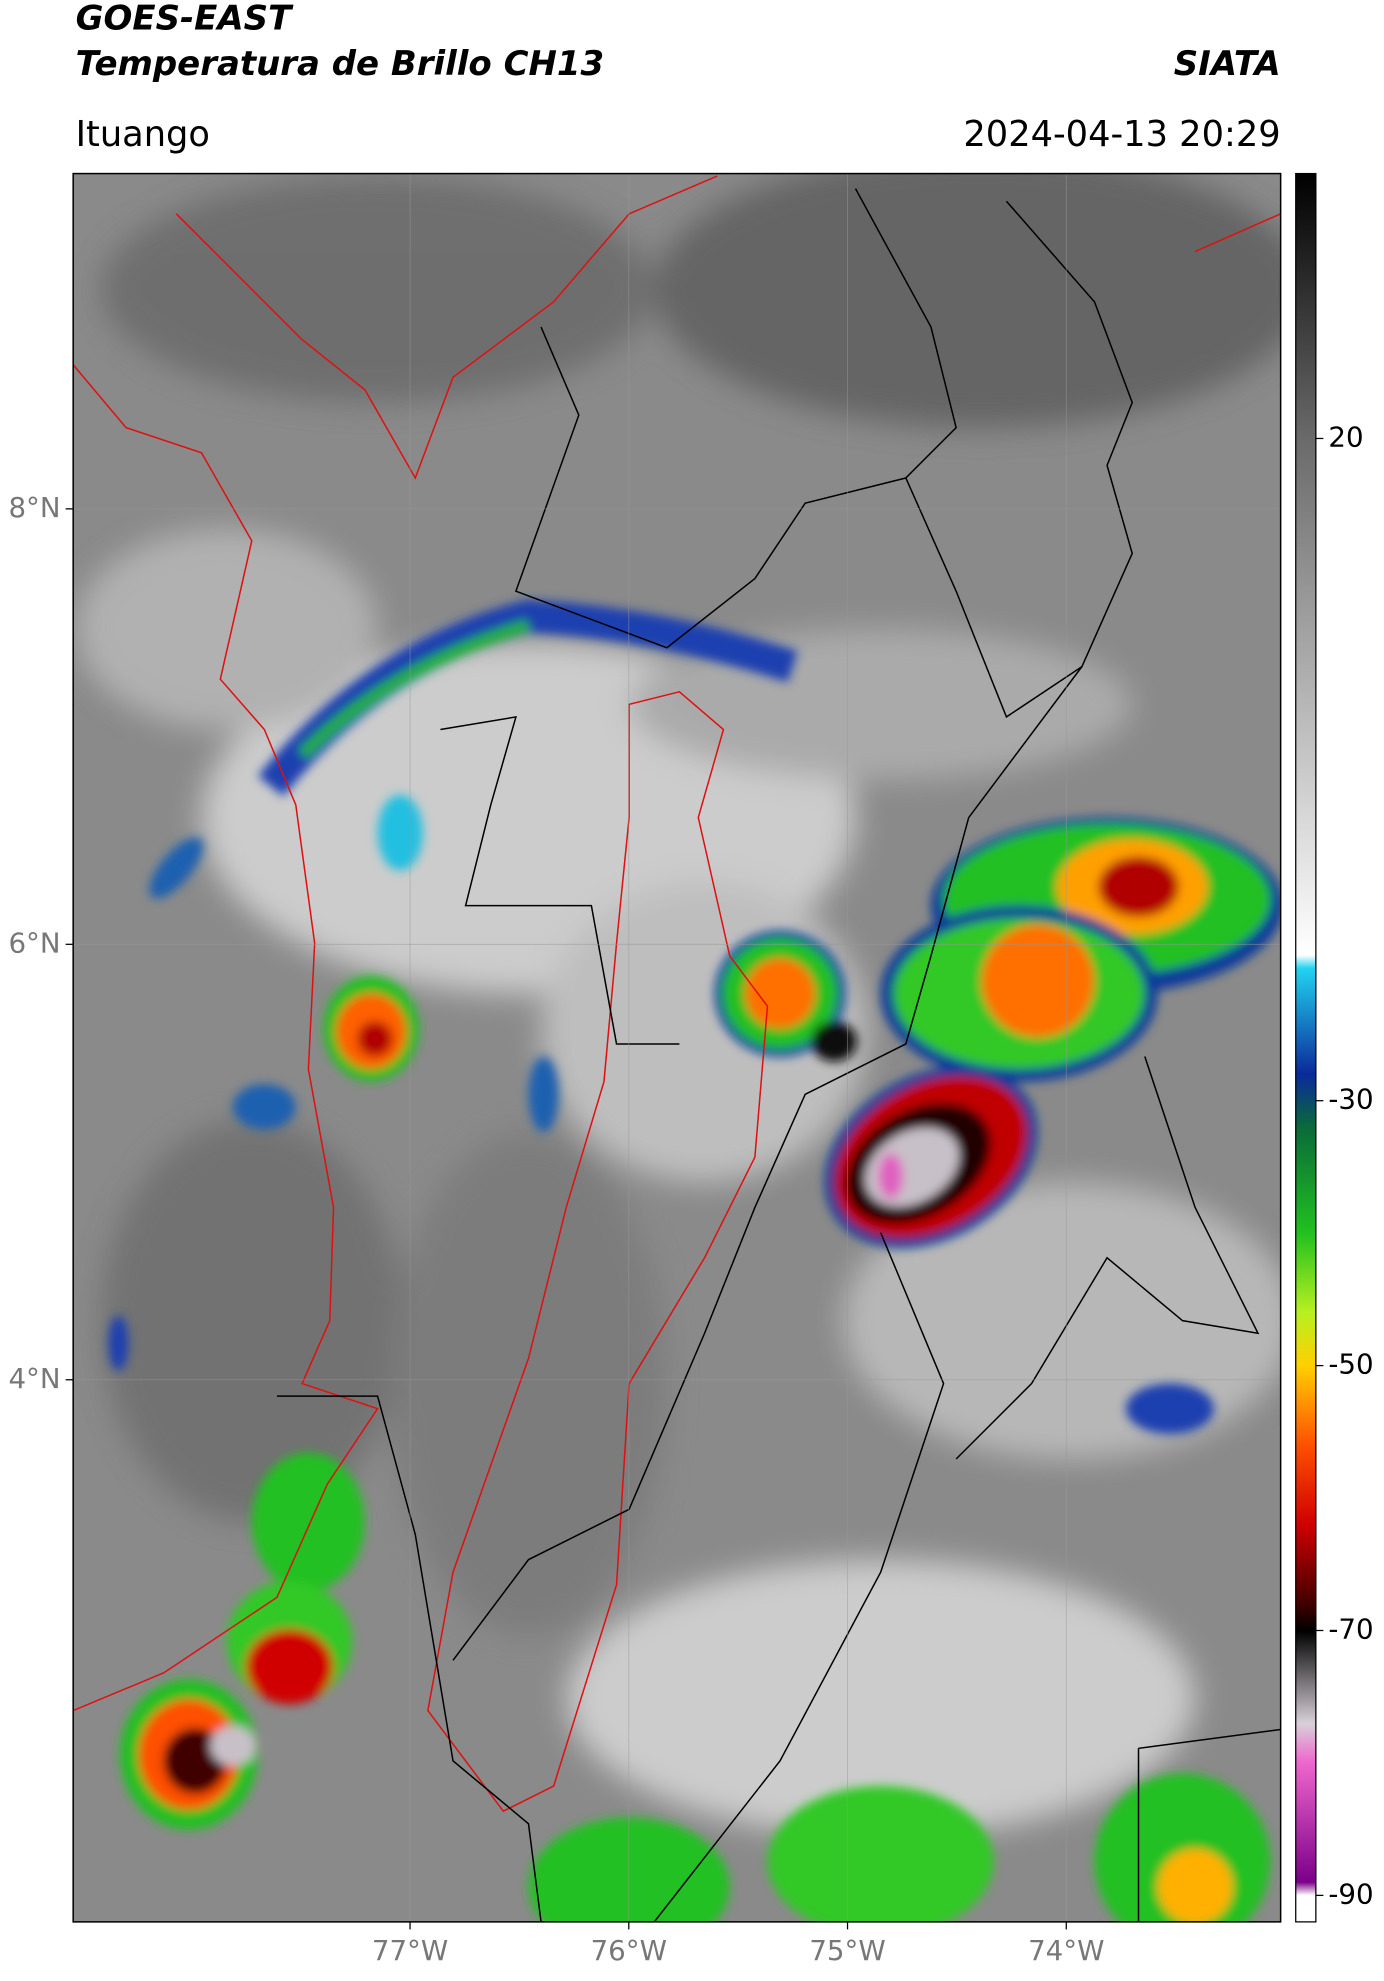  I want to click on x-tick-label: 76°W, so click(629, 1950).